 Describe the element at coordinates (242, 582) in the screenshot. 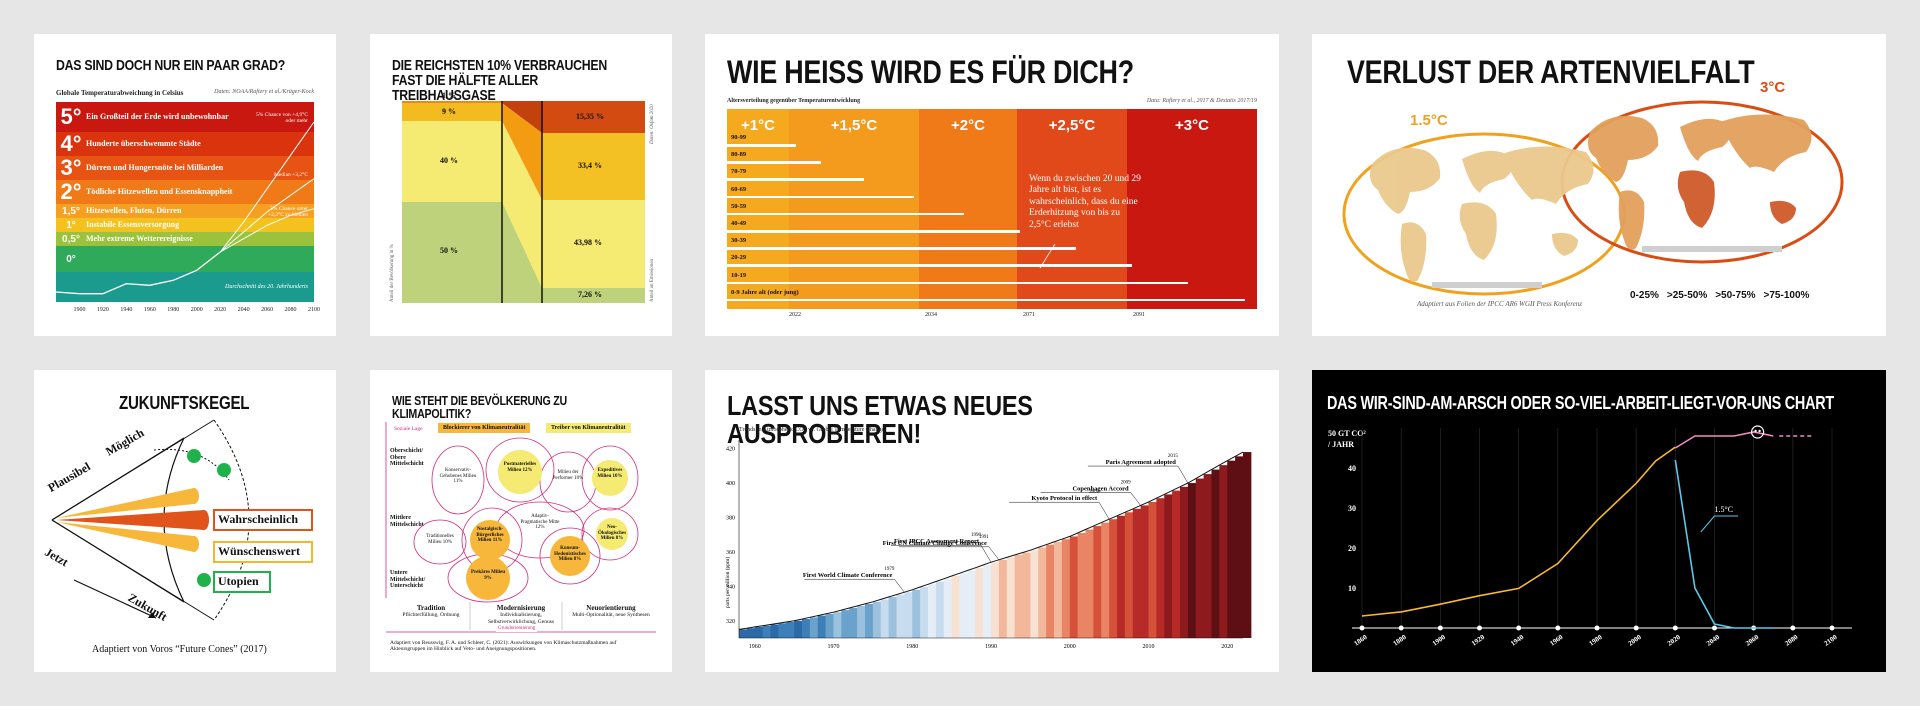

I see `box-utopien` at that location.